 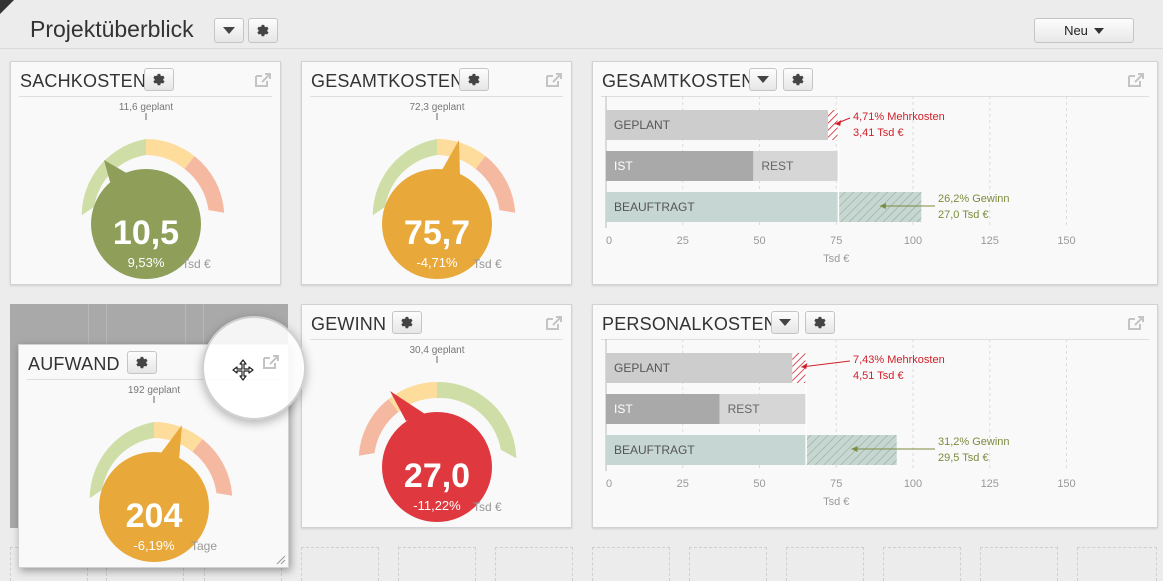 I want to click on page-settings-button, so click(x=263, y=30).